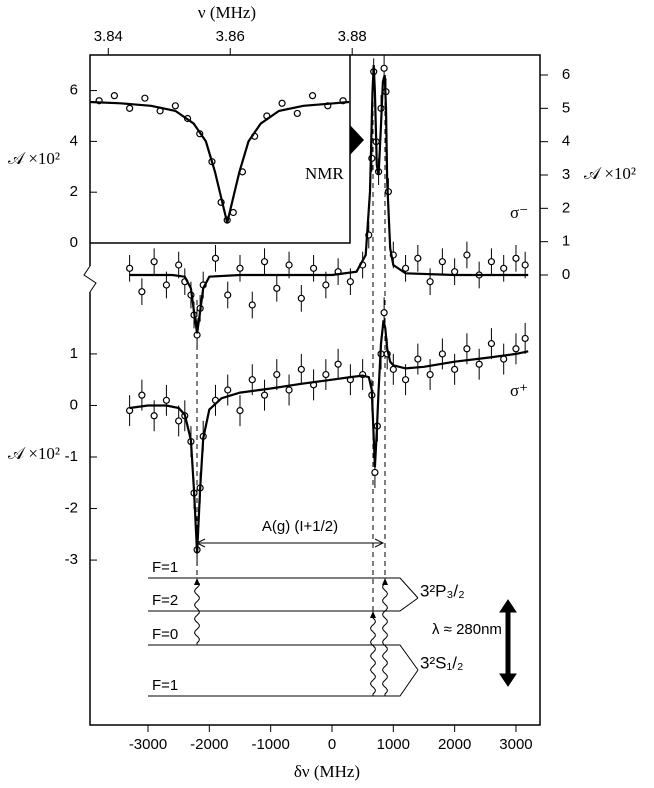 This screenshot has height=788, width=654. What do you see at coordinates (332, 744) in the screenshot?
I see `x-tick-label: 0` at bounding box center [332, 744].